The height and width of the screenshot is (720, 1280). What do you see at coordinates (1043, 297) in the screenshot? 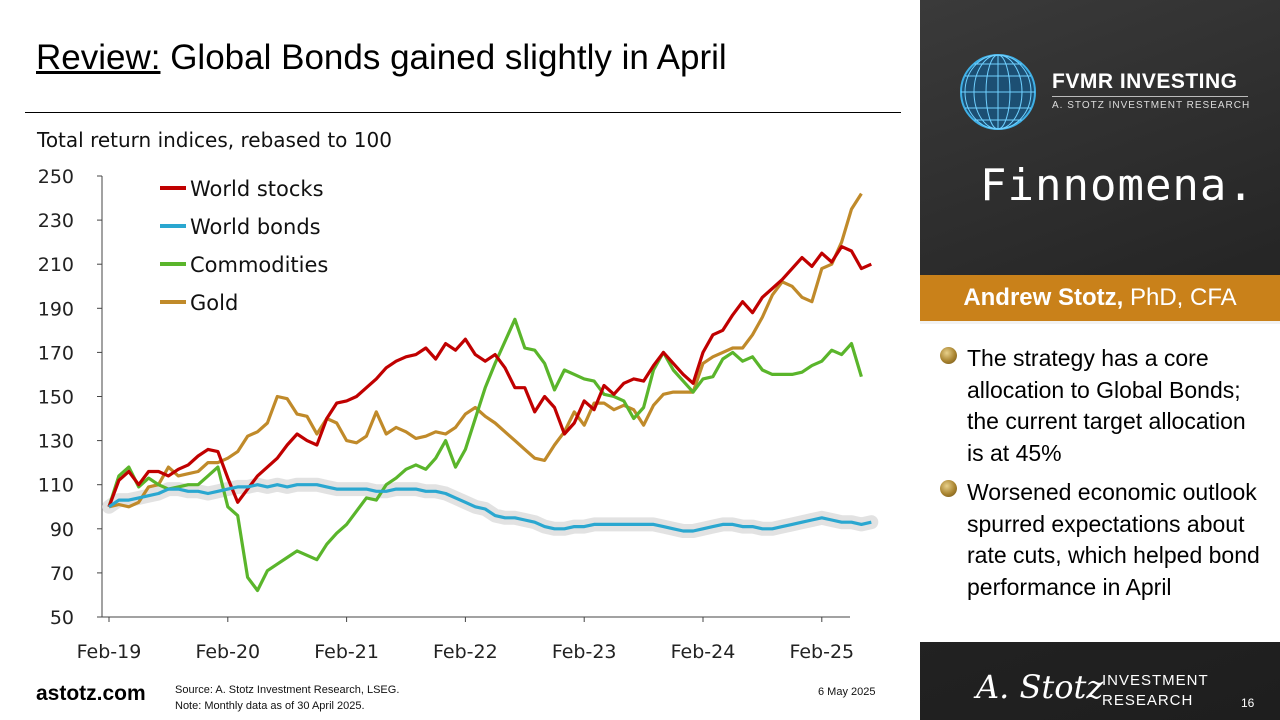
I see `author-name: Andrew Stotz,` at bounding box center [1043, 297].